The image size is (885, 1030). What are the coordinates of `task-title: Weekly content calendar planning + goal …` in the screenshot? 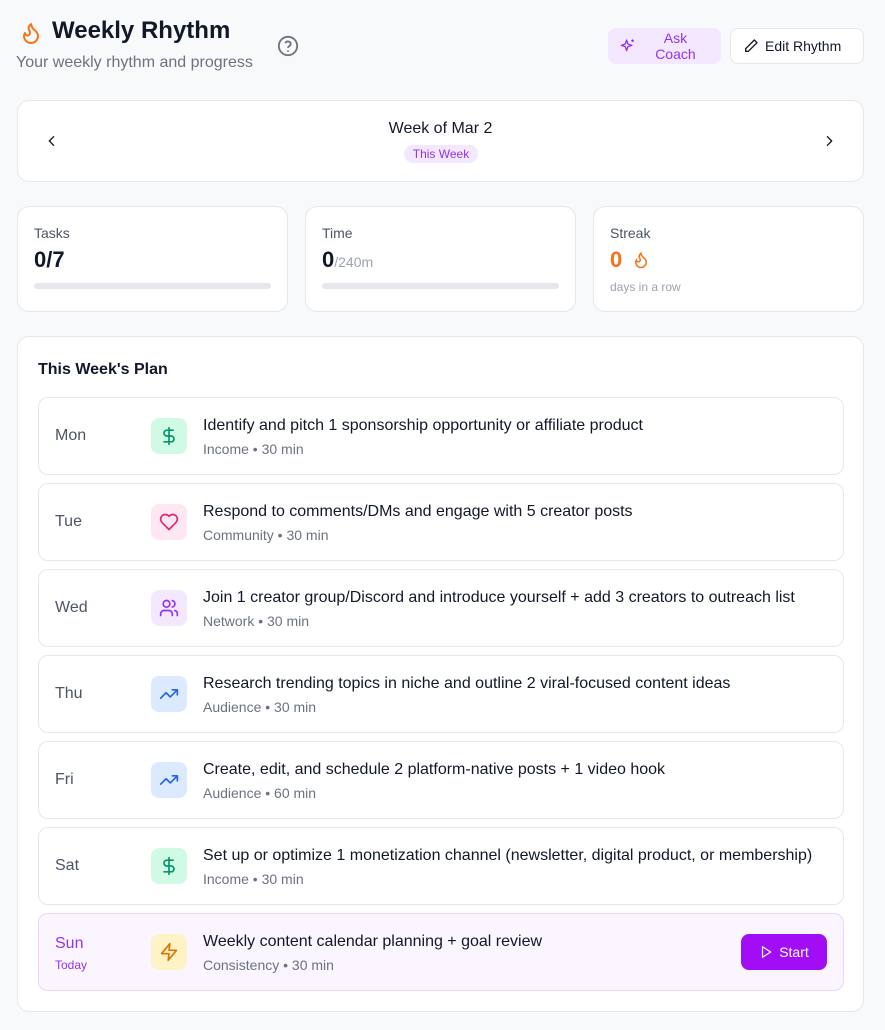 It's located at (373, 941).